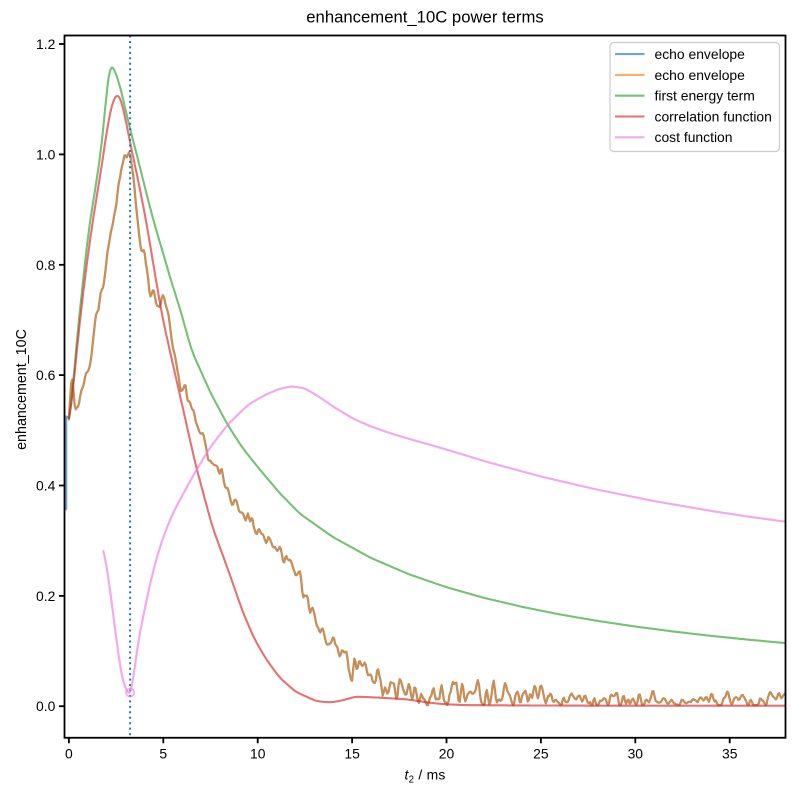  What do you see at coordinates (713, 116) in the screenshot?
I see `svg-text: correlation function` at bounding box center [713, 116].